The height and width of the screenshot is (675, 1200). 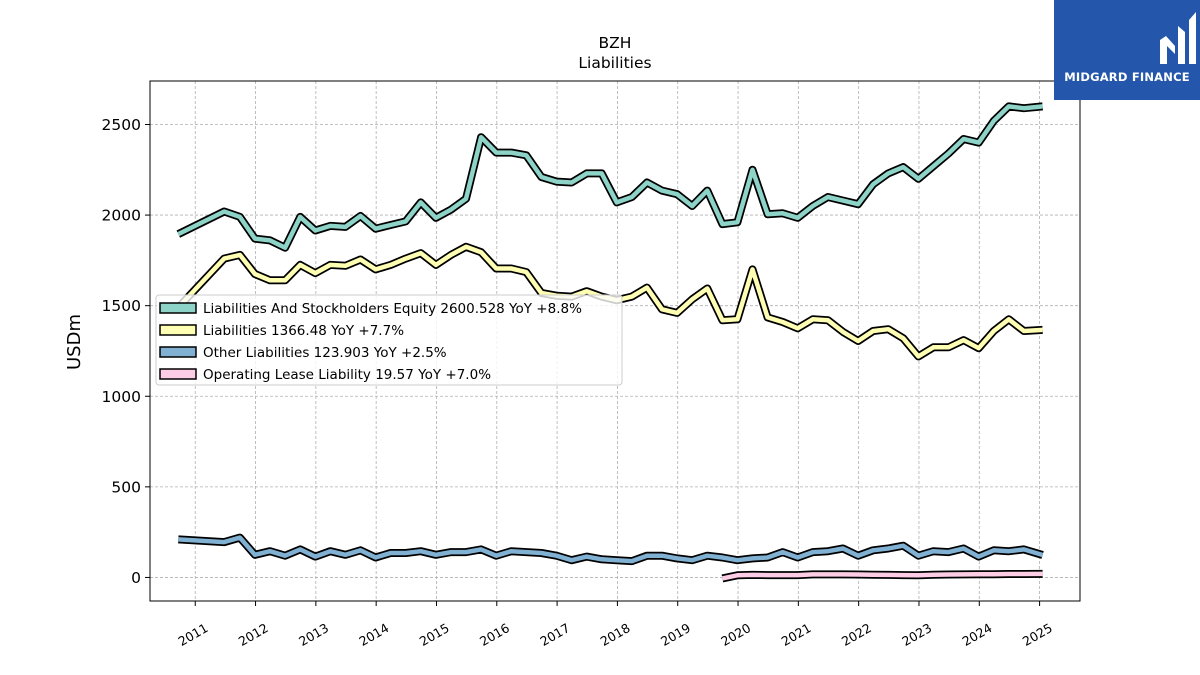 What do you see at coordinates (253, 634) in the screenshot?
I see `x-tick-label: 2012` at bounding box center [253, 634].